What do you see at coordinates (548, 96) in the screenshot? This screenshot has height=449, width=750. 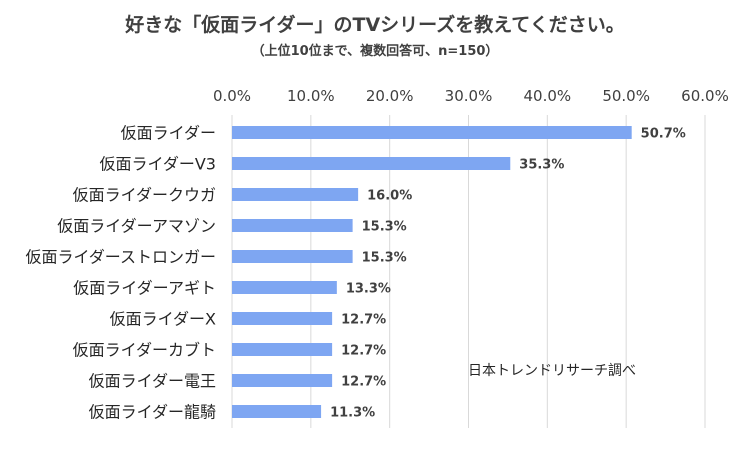 I see `x-tick-label: 40.0%` at bounding box center [548, 96].